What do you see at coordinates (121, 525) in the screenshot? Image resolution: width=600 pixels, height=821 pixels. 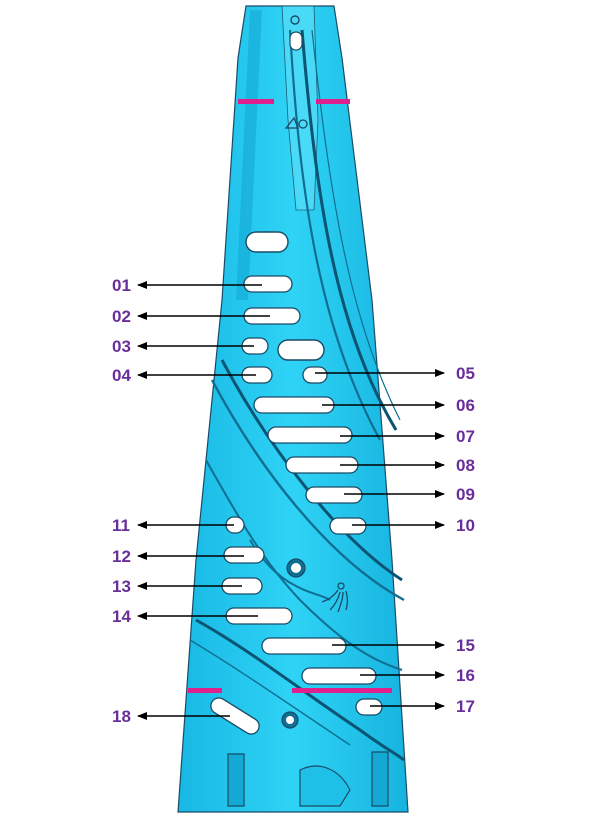 I see `callout-label: 11` at bounding box center [121, 525].